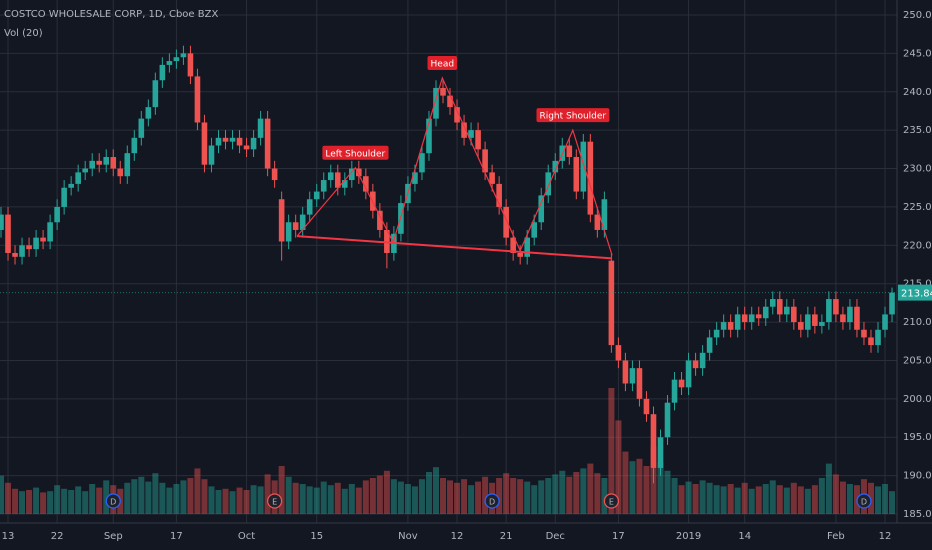  Describe the element at coordinates (688, 536) in the screenshot. I see `x-tick-label: 2019` at that location.